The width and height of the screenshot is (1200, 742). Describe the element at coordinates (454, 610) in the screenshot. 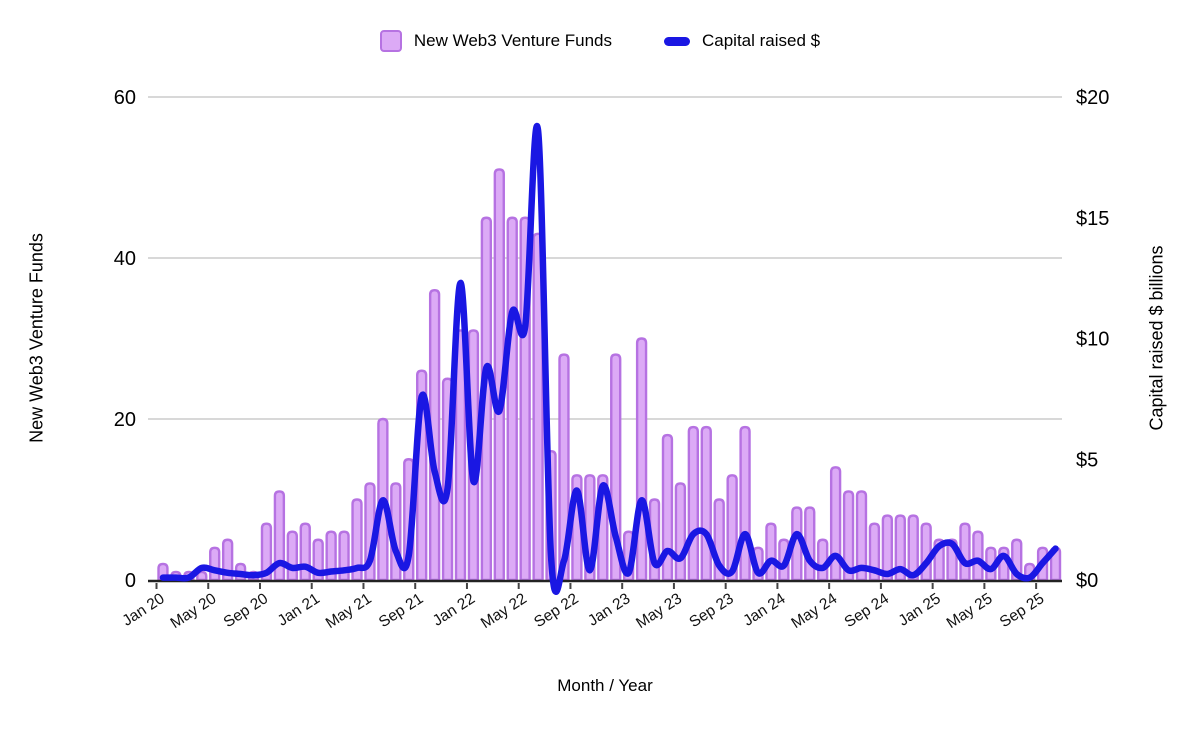

I see `x-axis-tick-label: Jan 22` at that location.